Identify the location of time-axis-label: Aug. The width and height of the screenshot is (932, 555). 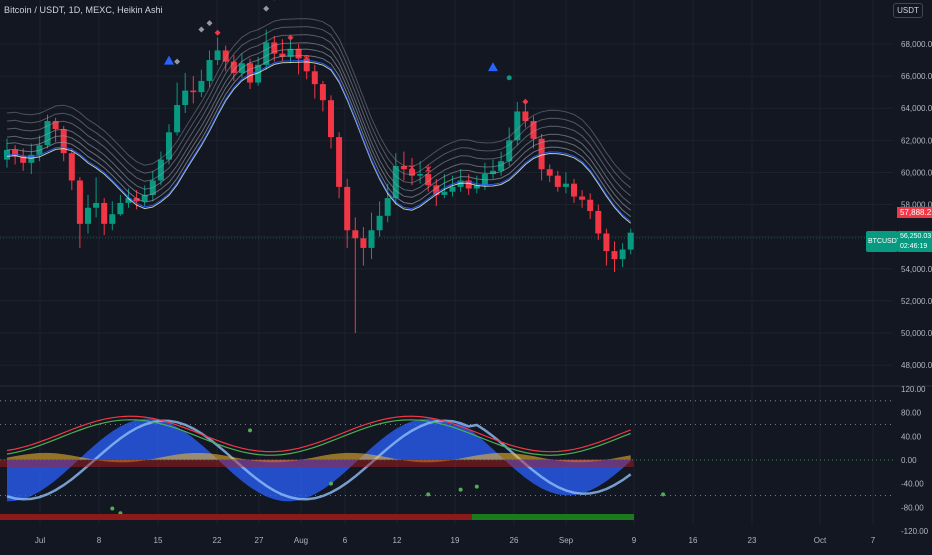
(301, 540).